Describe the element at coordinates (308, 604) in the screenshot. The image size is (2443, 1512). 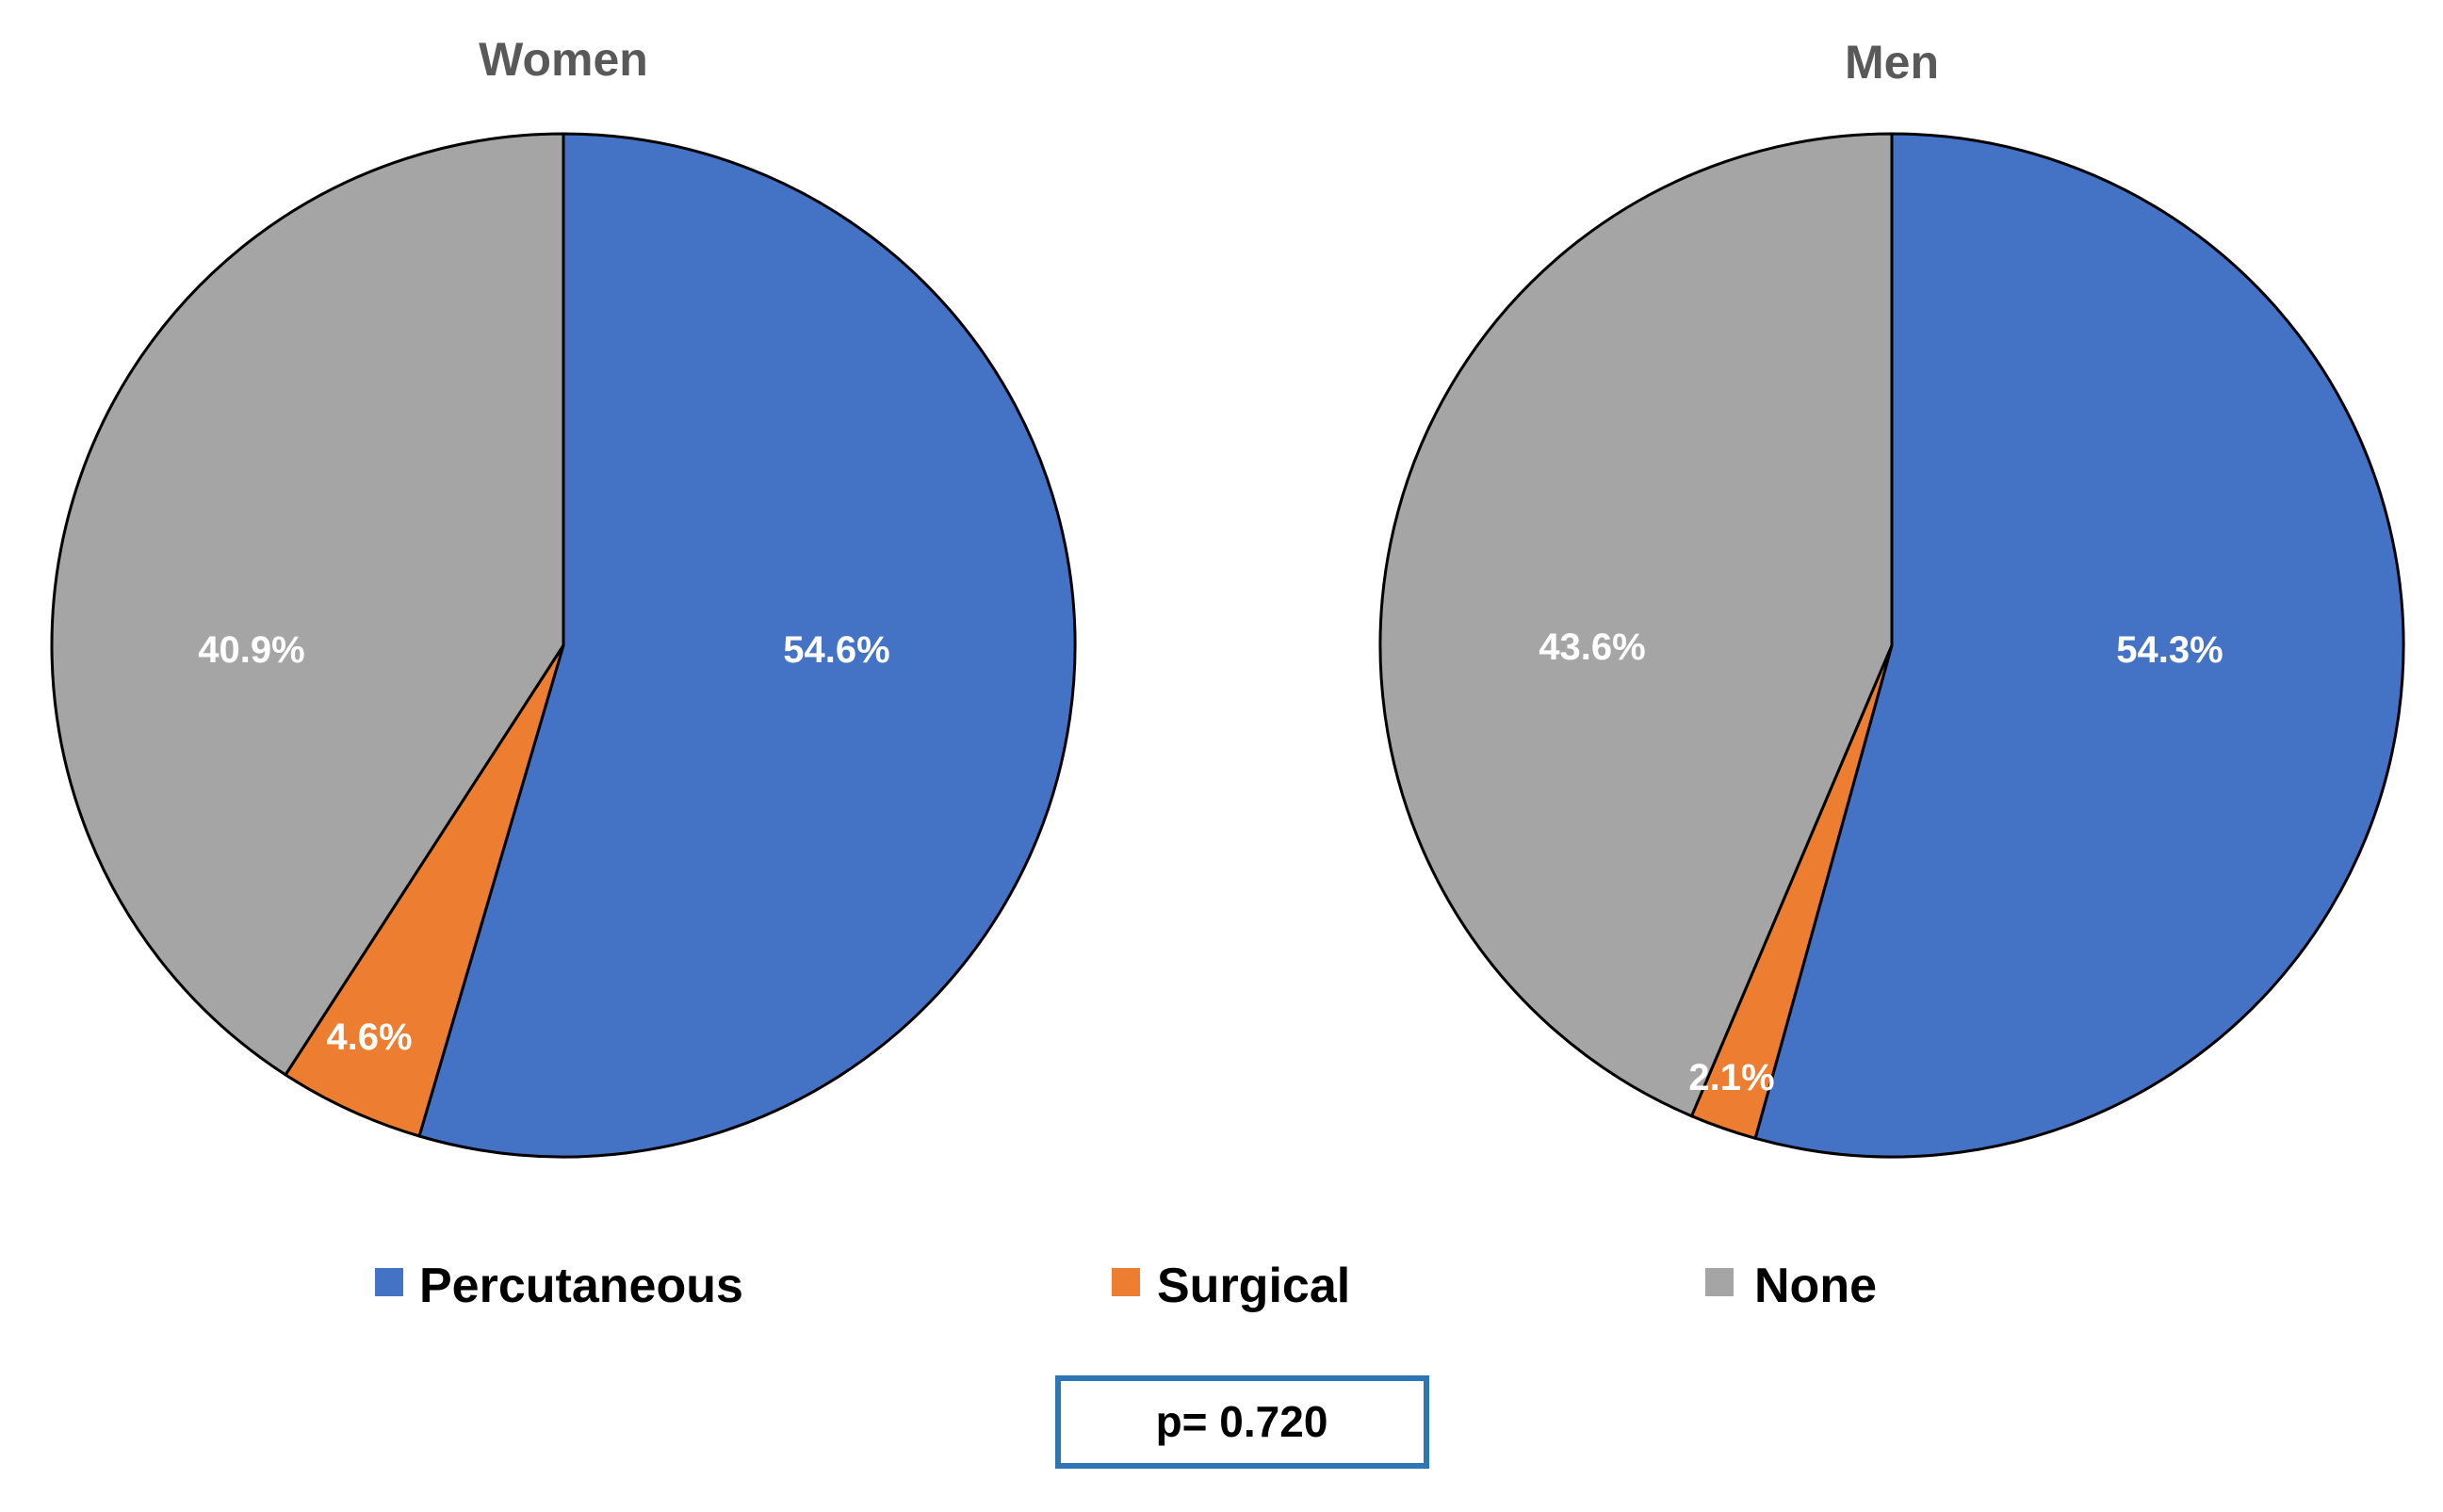
I see `pie-slice-women-none` at that location.